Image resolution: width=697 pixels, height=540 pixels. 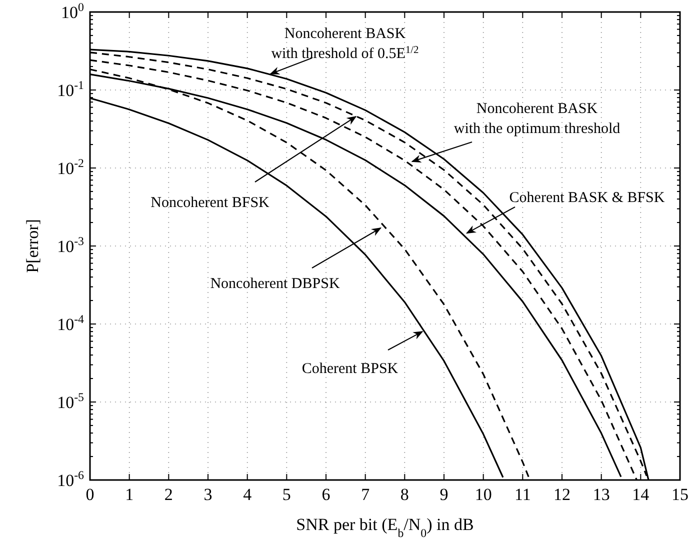 I want to click on y-tick-label: 10$^{-2}$, so click(x=70, y=167).